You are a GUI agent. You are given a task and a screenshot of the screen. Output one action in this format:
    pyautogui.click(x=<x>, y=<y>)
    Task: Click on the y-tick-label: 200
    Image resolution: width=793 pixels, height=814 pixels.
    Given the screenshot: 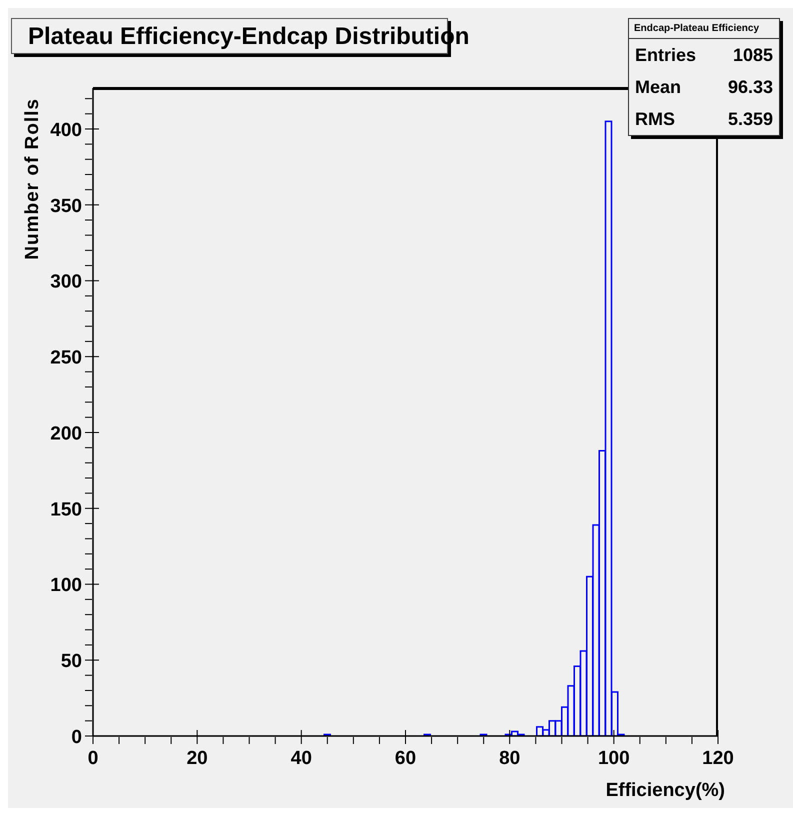 What is the action you would take?
    pyautogui.click(x=66, y=433)
    